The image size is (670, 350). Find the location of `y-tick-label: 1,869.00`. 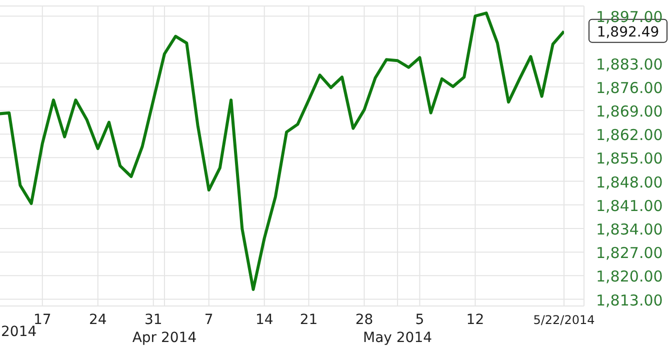

y-tick-label: 1,869.00 is located at coordinates (629, 111).